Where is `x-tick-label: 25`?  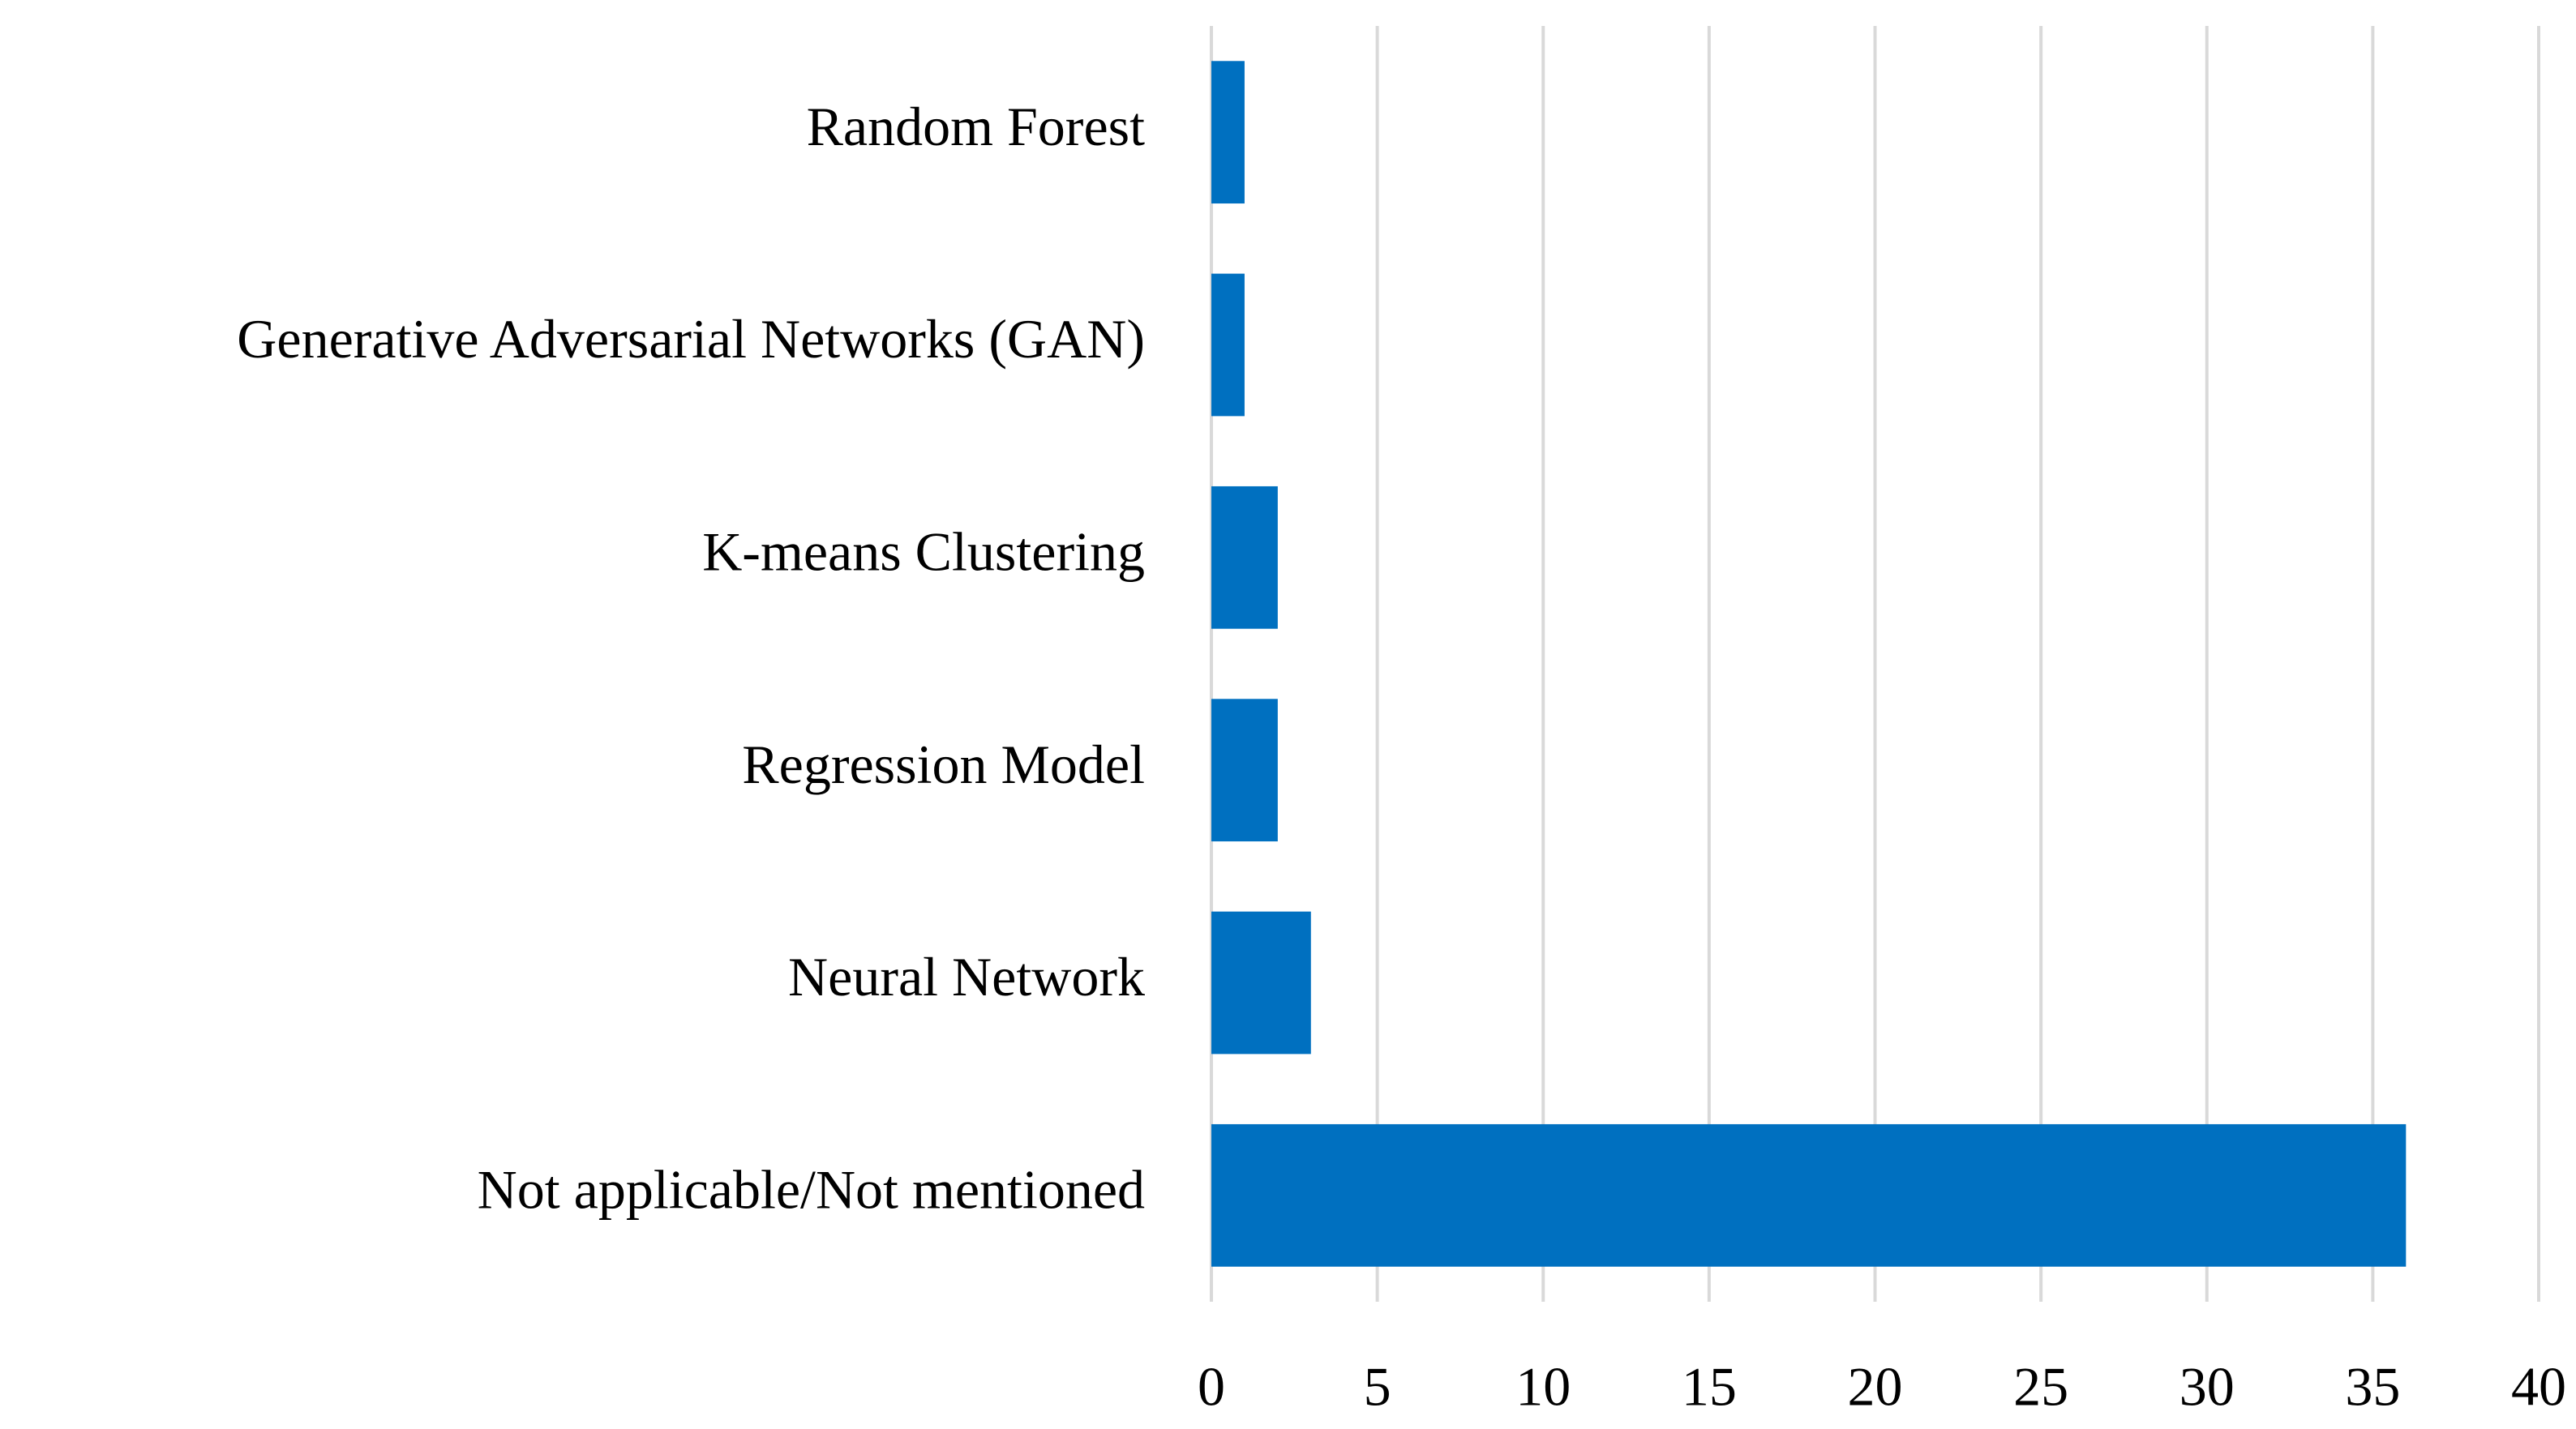
x-tick-label: 25 is located at coordinates (2040, 1387).